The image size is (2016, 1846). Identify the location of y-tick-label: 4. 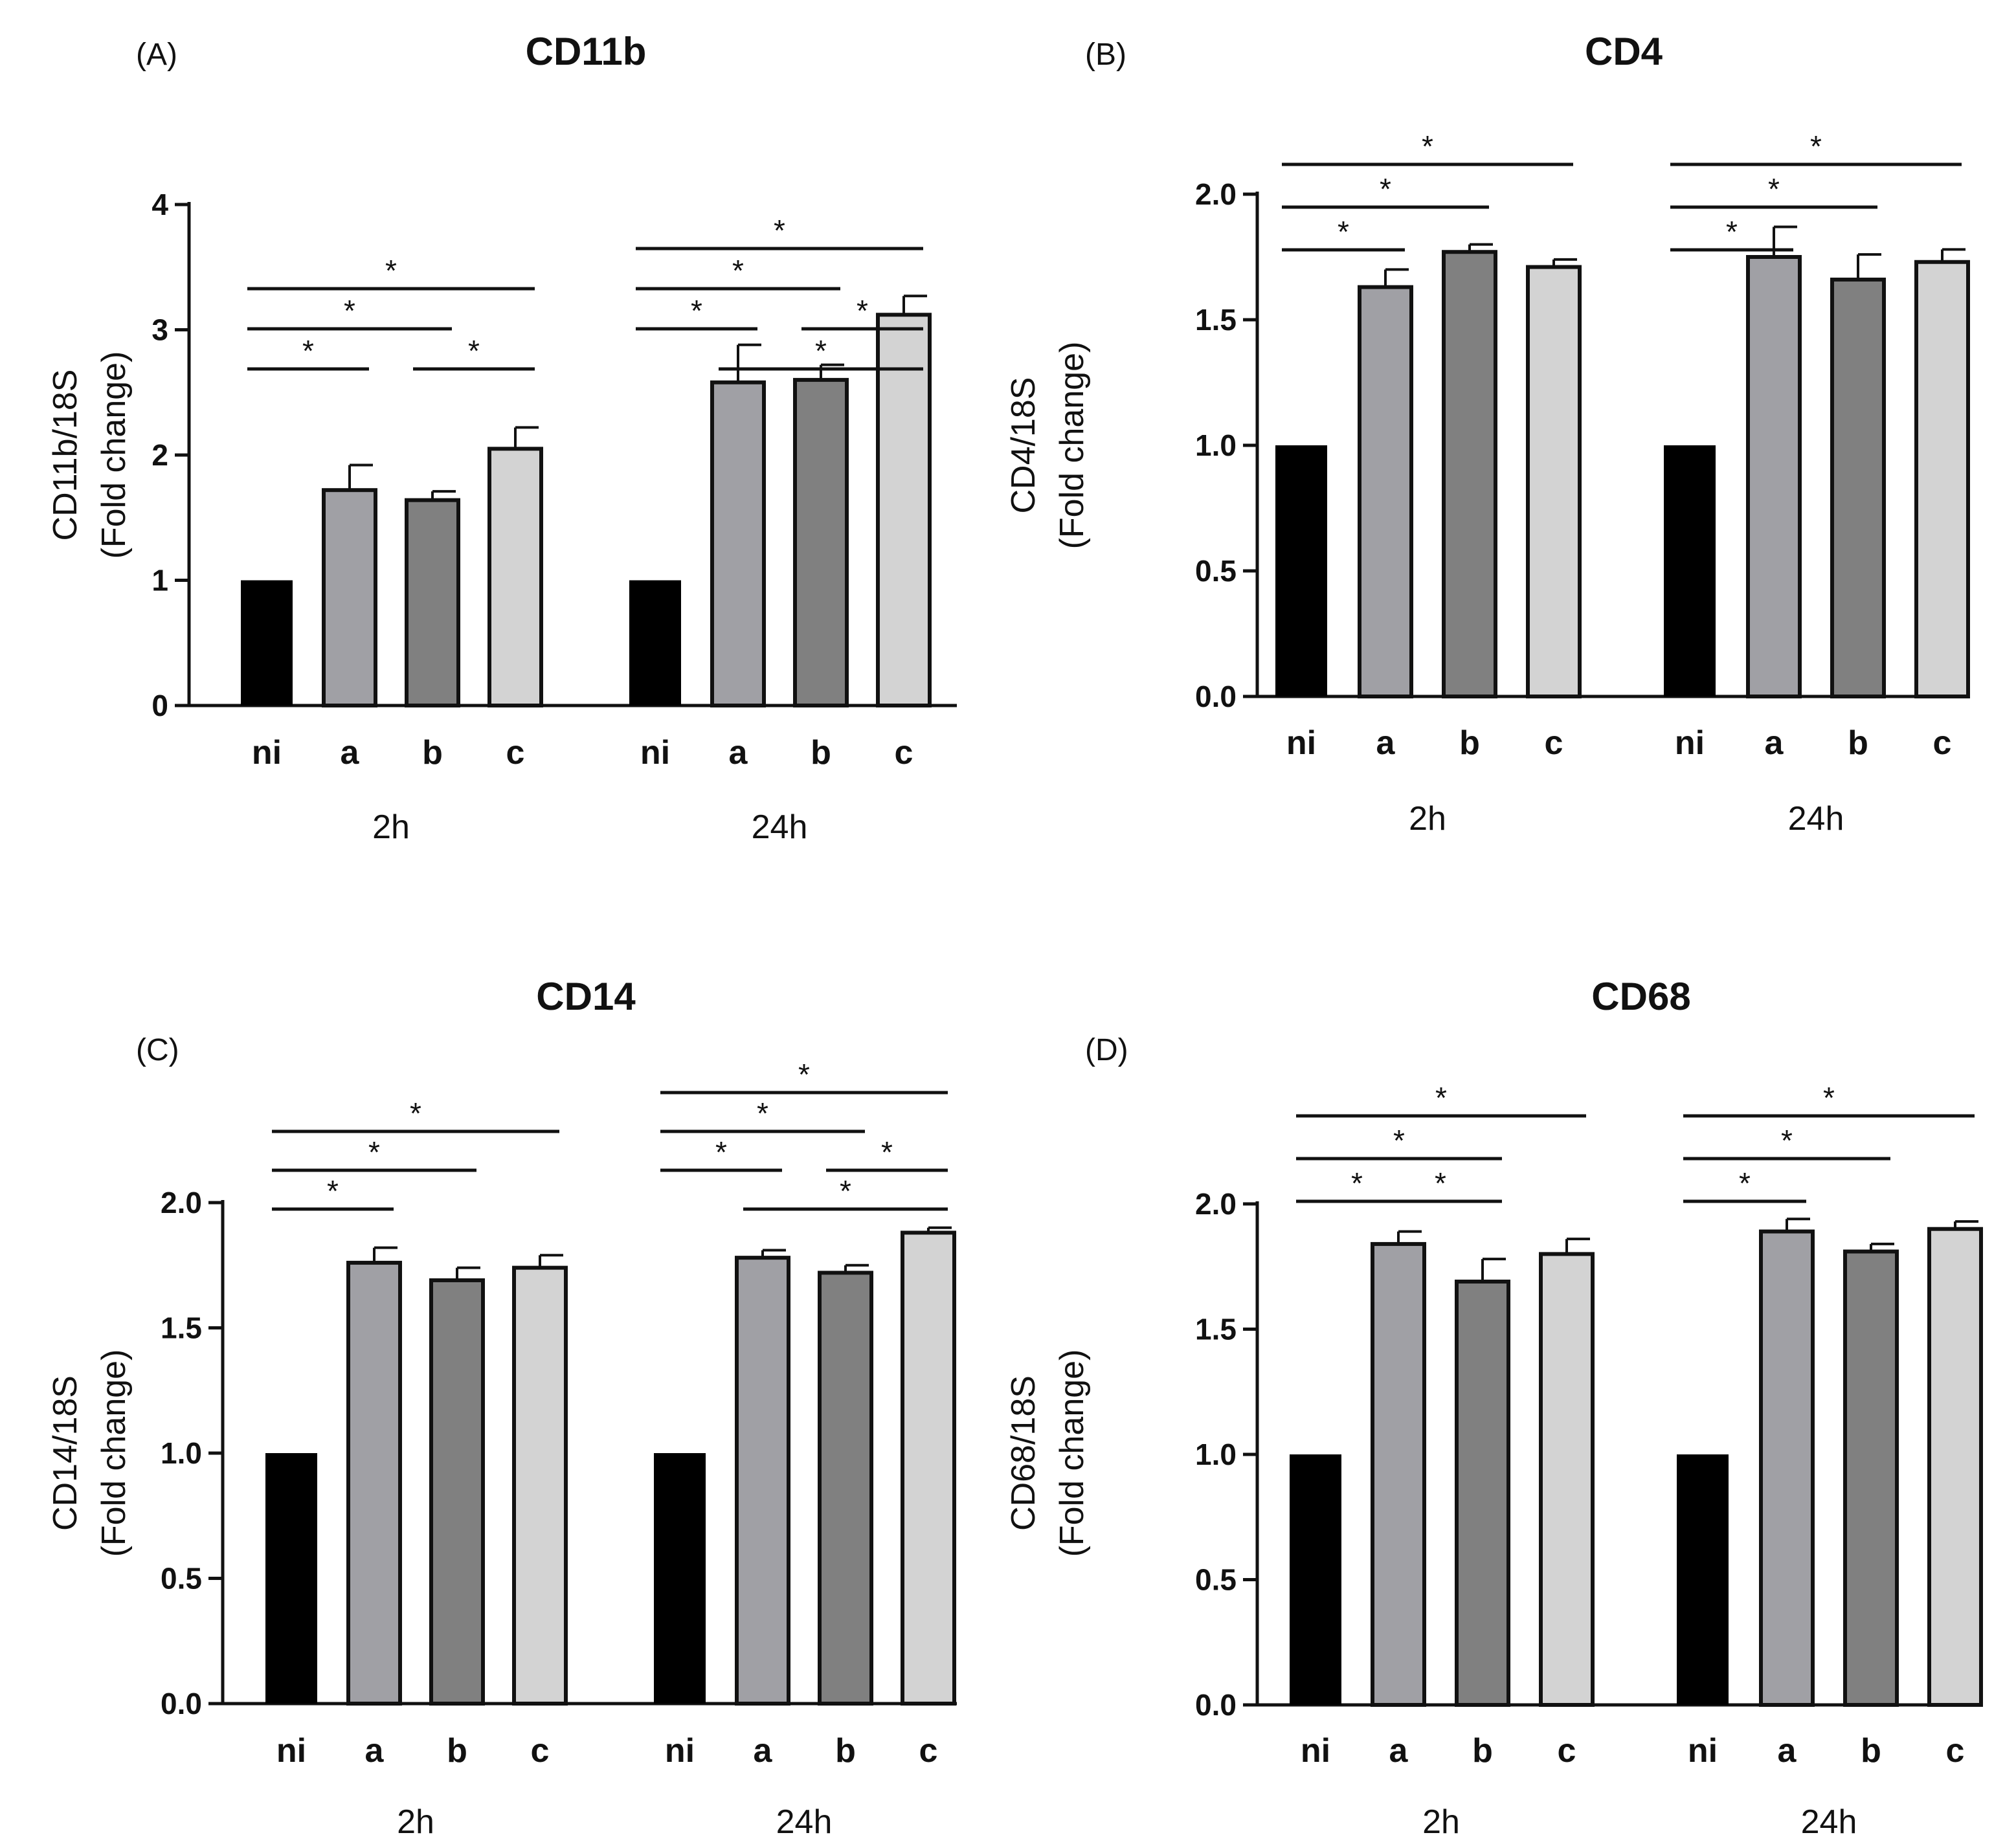
(159, 204).